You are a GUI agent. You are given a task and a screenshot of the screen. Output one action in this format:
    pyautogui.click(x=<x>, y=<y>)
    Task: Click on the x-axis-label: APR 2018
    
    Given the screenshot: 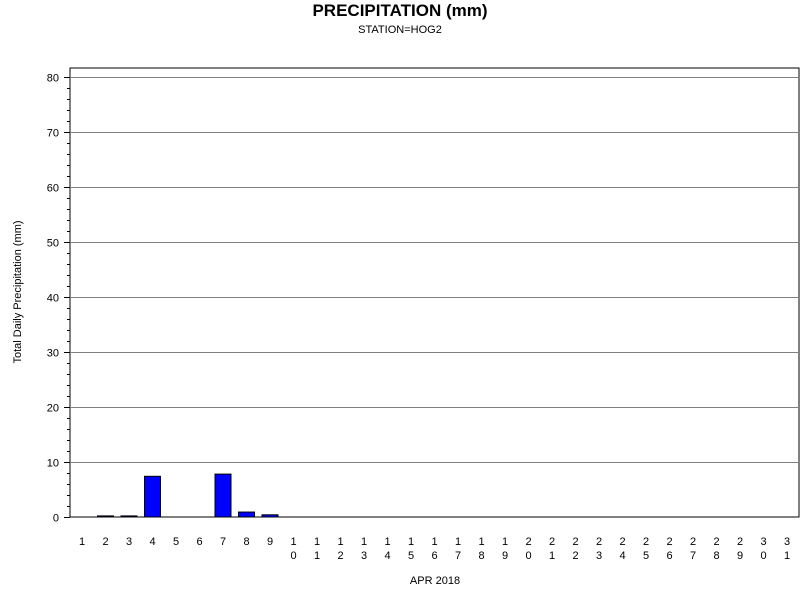 What is the action you would take?
    pyautogui.click(x=435, y=581)
    